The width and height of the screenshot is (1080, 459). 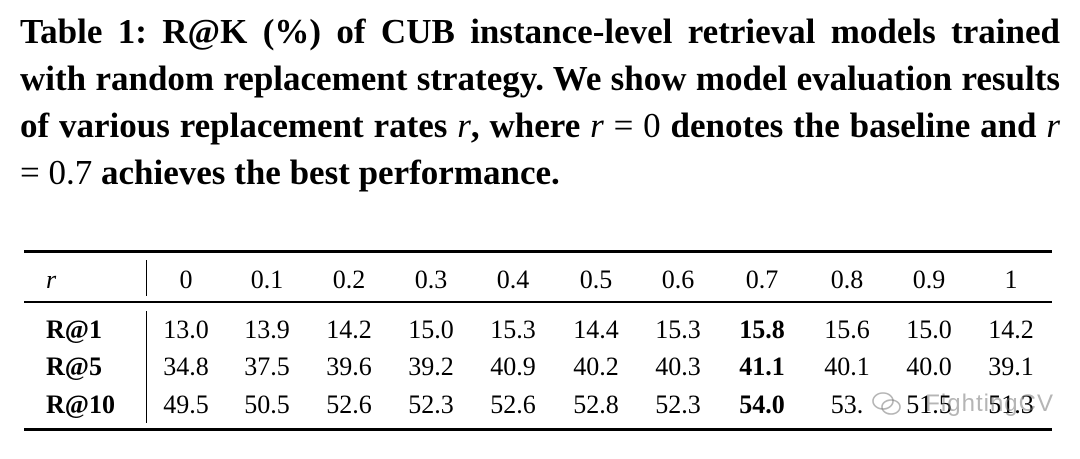 I want to click on column-header: 0.7, so click(x=762, y=279).